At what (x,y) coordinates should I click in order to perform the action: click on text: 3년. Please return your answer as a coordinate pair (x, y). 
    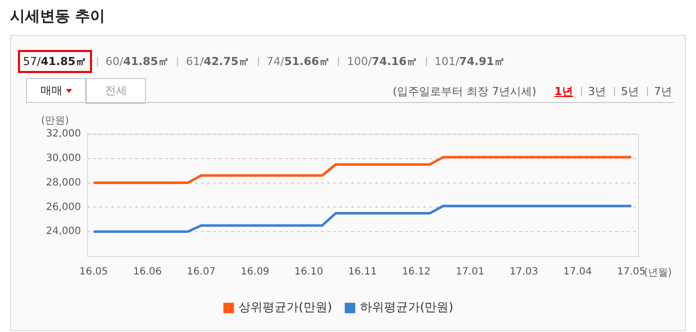
    Looking at the image, I should click on (597, 91).